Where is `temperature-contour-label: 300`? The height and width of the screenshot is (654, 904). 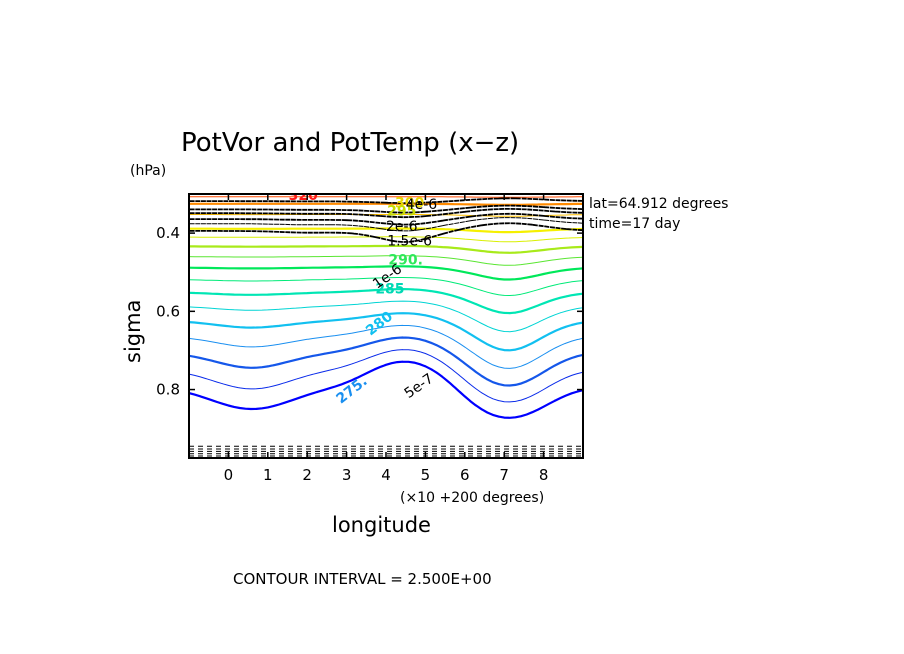
temperature-contour-label: 300 is located at coordinates (409, 204).